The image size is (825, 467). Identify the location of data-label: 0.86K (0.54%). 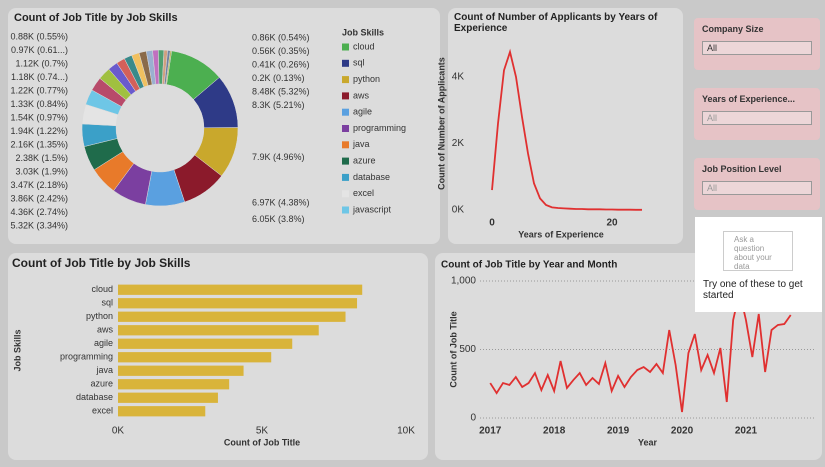
(281, 37).